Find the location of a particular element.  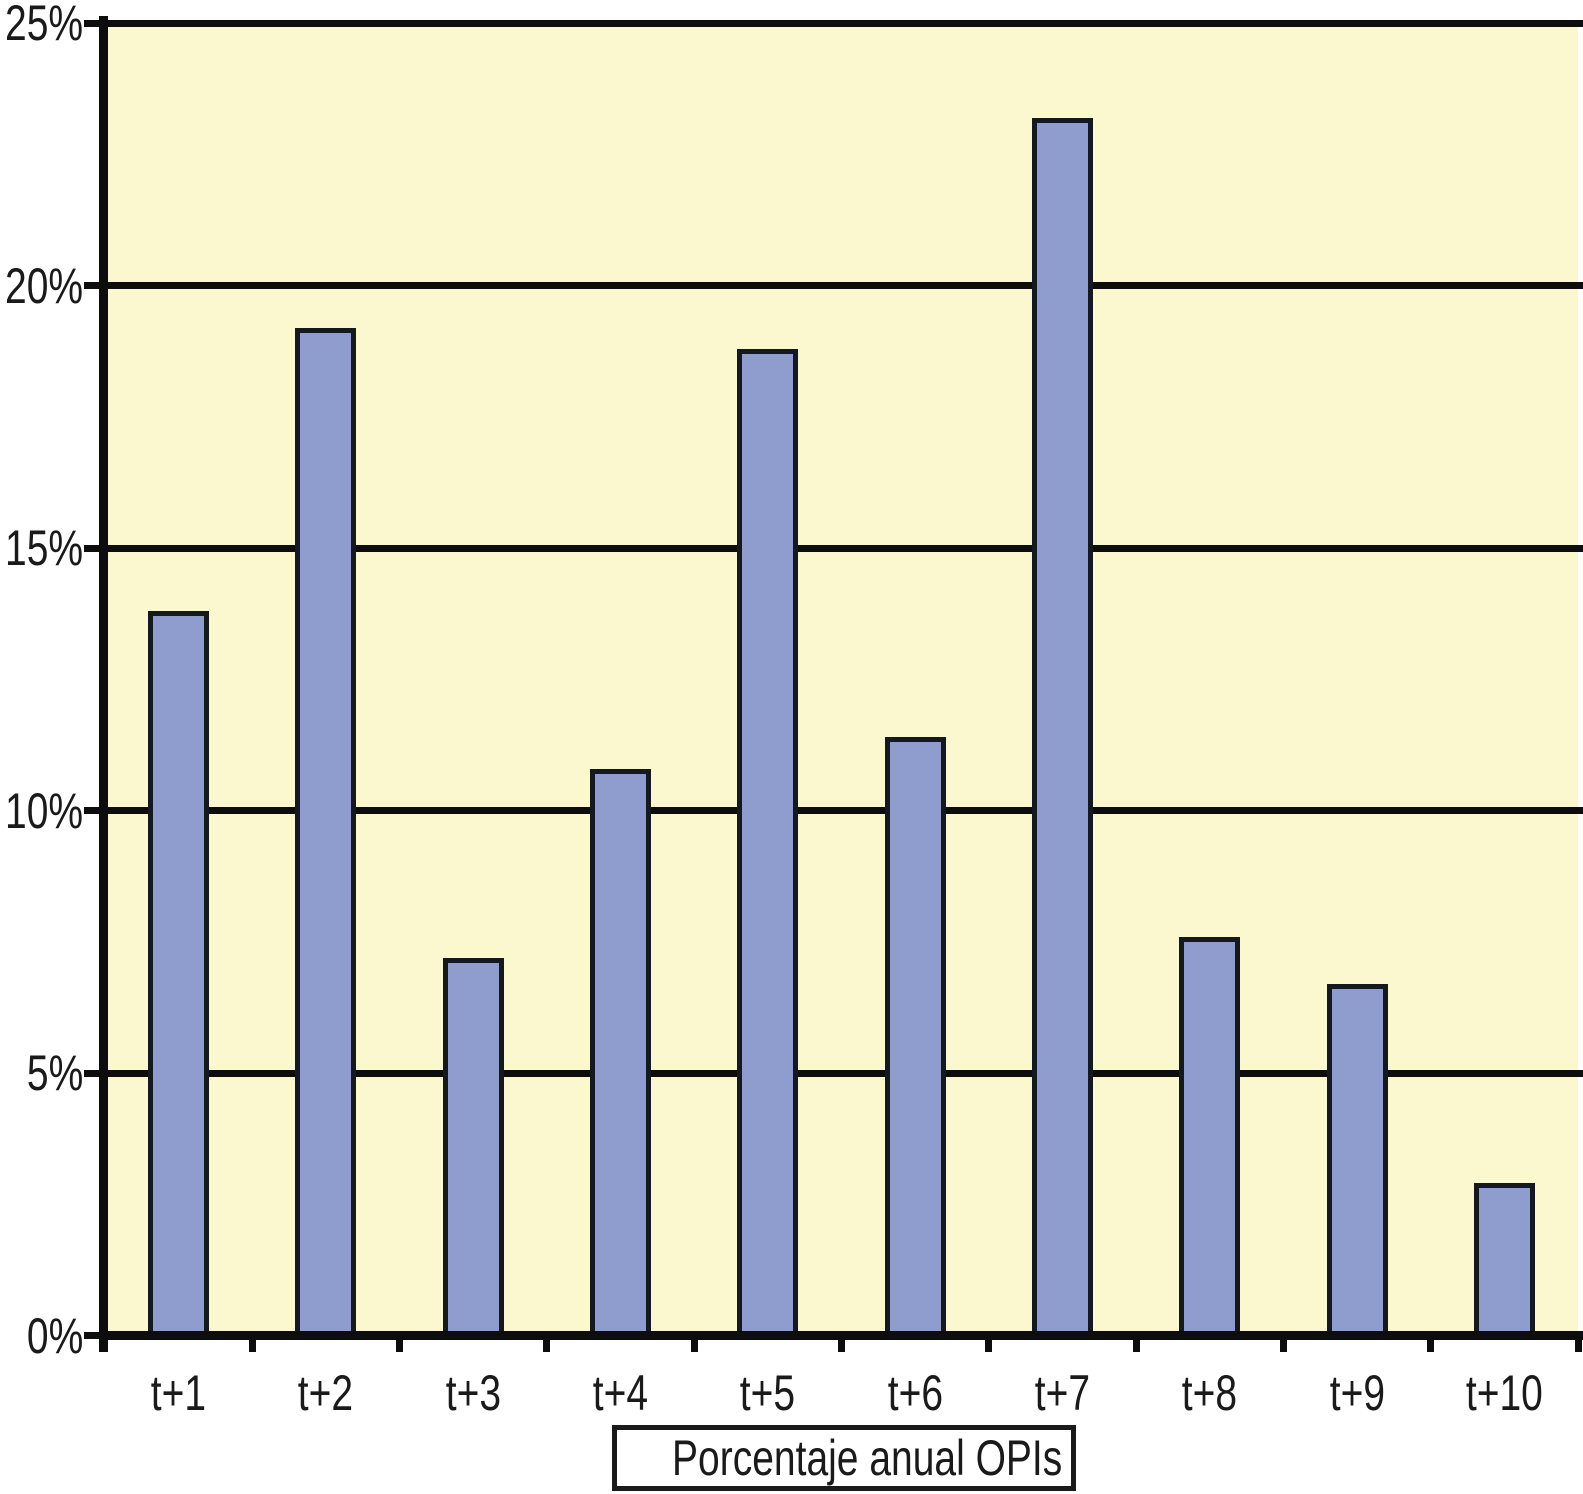

y-tick-label: 5% is located at coordinates (41, 1073).